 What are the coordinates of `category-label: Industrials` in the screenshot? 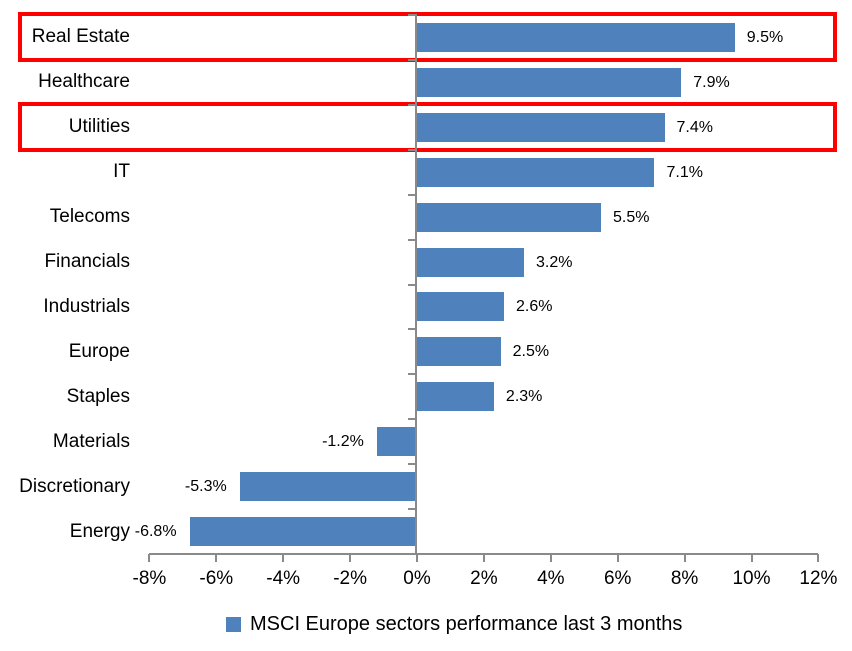 It's located at (86, 306).